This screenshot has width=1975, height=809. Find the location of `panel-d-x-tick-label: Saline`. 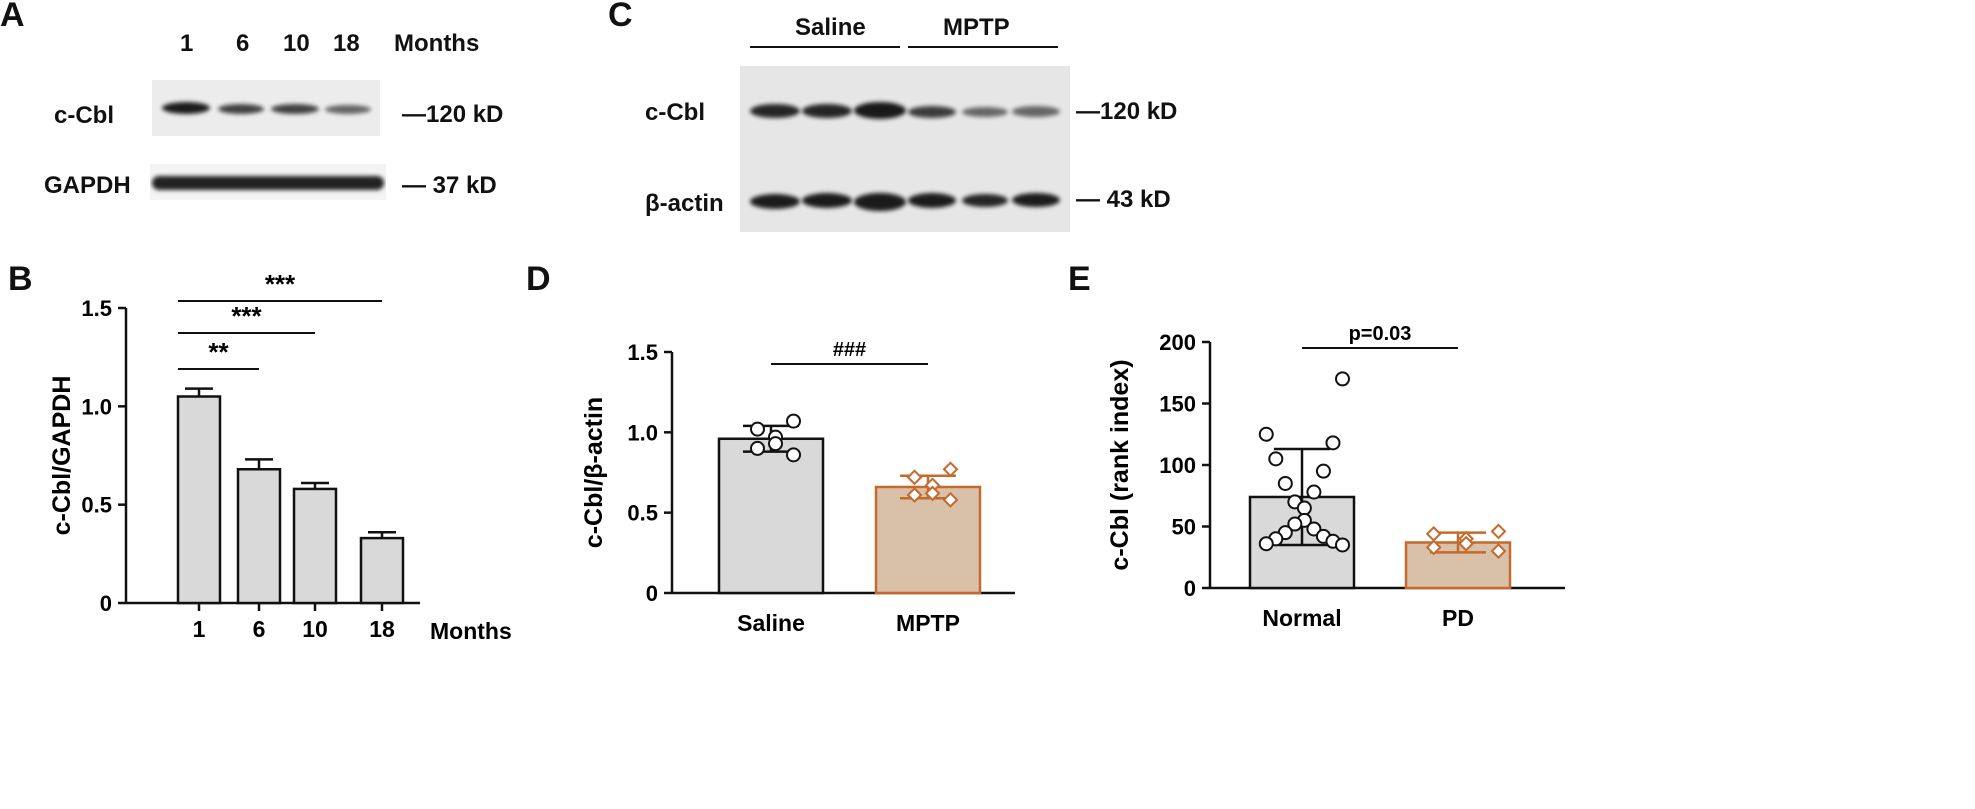

panel-d-x-tick-label: Saline is located at coordinates (771, 623).